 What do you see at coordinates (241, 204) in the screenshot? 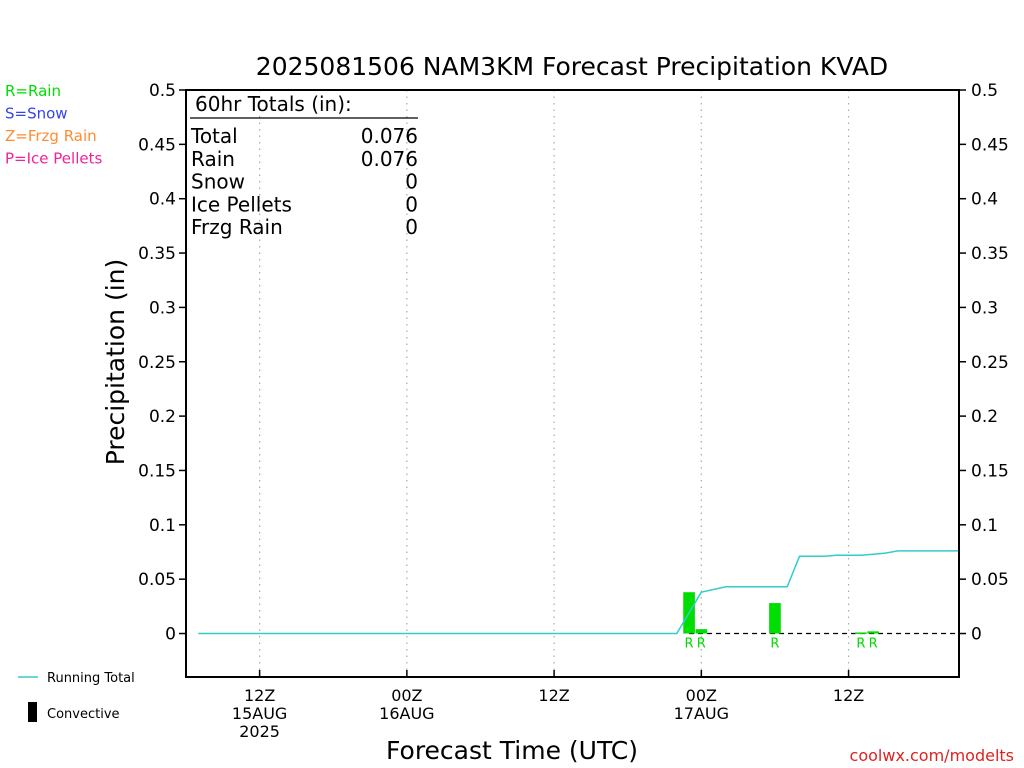
I see `totals-row-label-3: Ice Pellets` at bounding box center [241, 204].